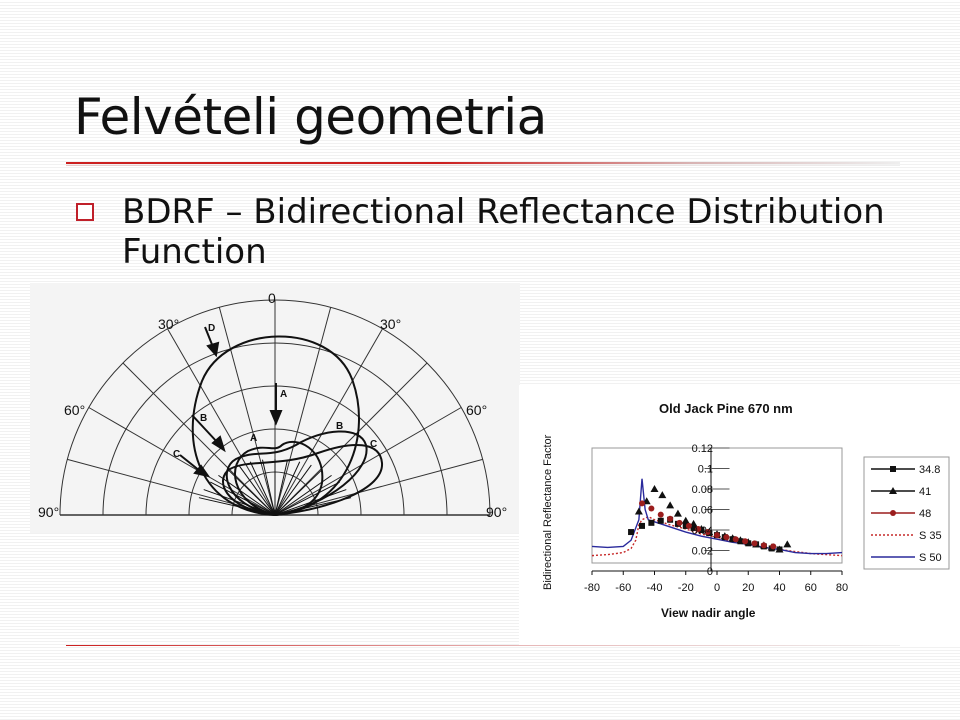 Image resolution: width=960 pixels, height=720 pixels. I want to click on series-markers, so click(710, 519).